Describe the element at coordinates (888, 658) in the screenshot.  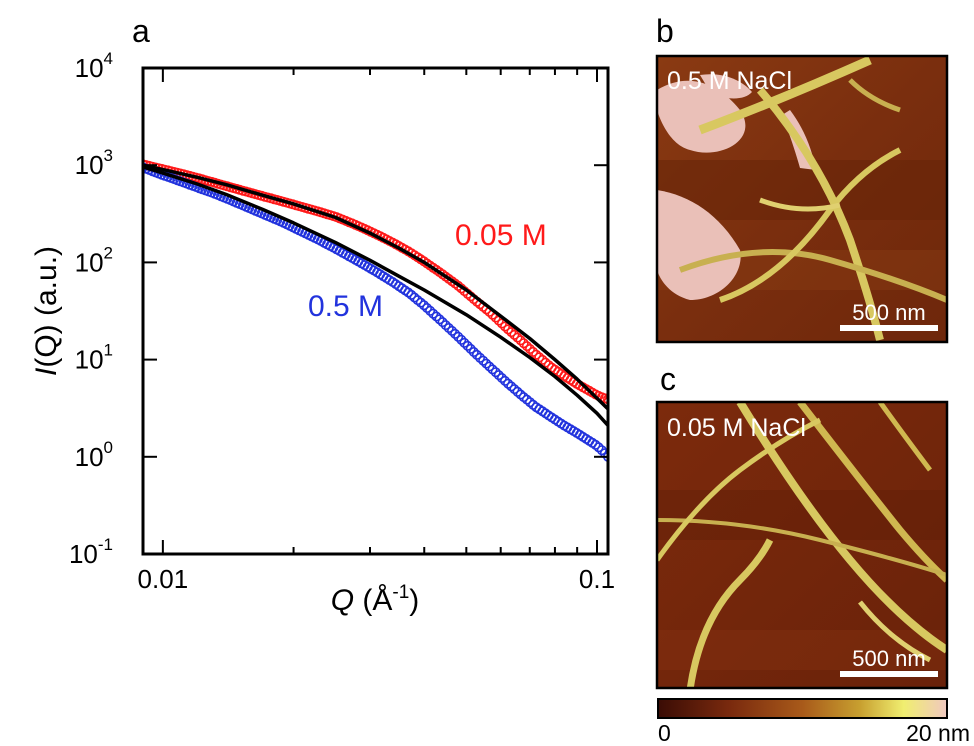
I see `scale-bar-label-c: 500 nm` at that location.